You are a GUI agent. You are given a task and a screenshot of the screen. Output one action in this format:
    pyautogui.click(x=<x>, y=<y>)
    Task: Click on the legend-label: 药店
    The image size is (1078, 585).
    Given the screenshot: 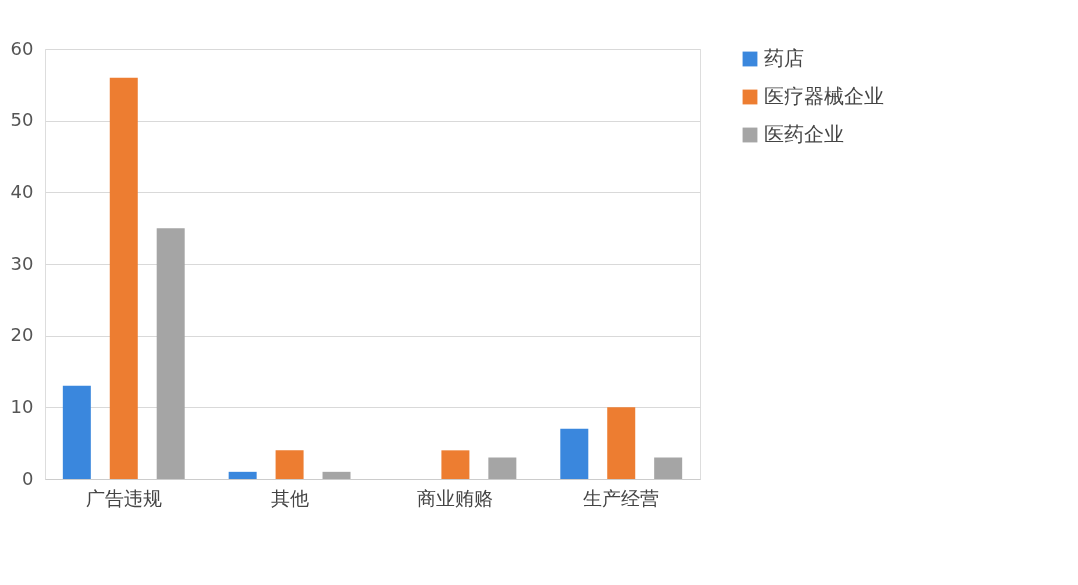 What is the action you would take?
    pyautogui.click(x=784, y=58)
    